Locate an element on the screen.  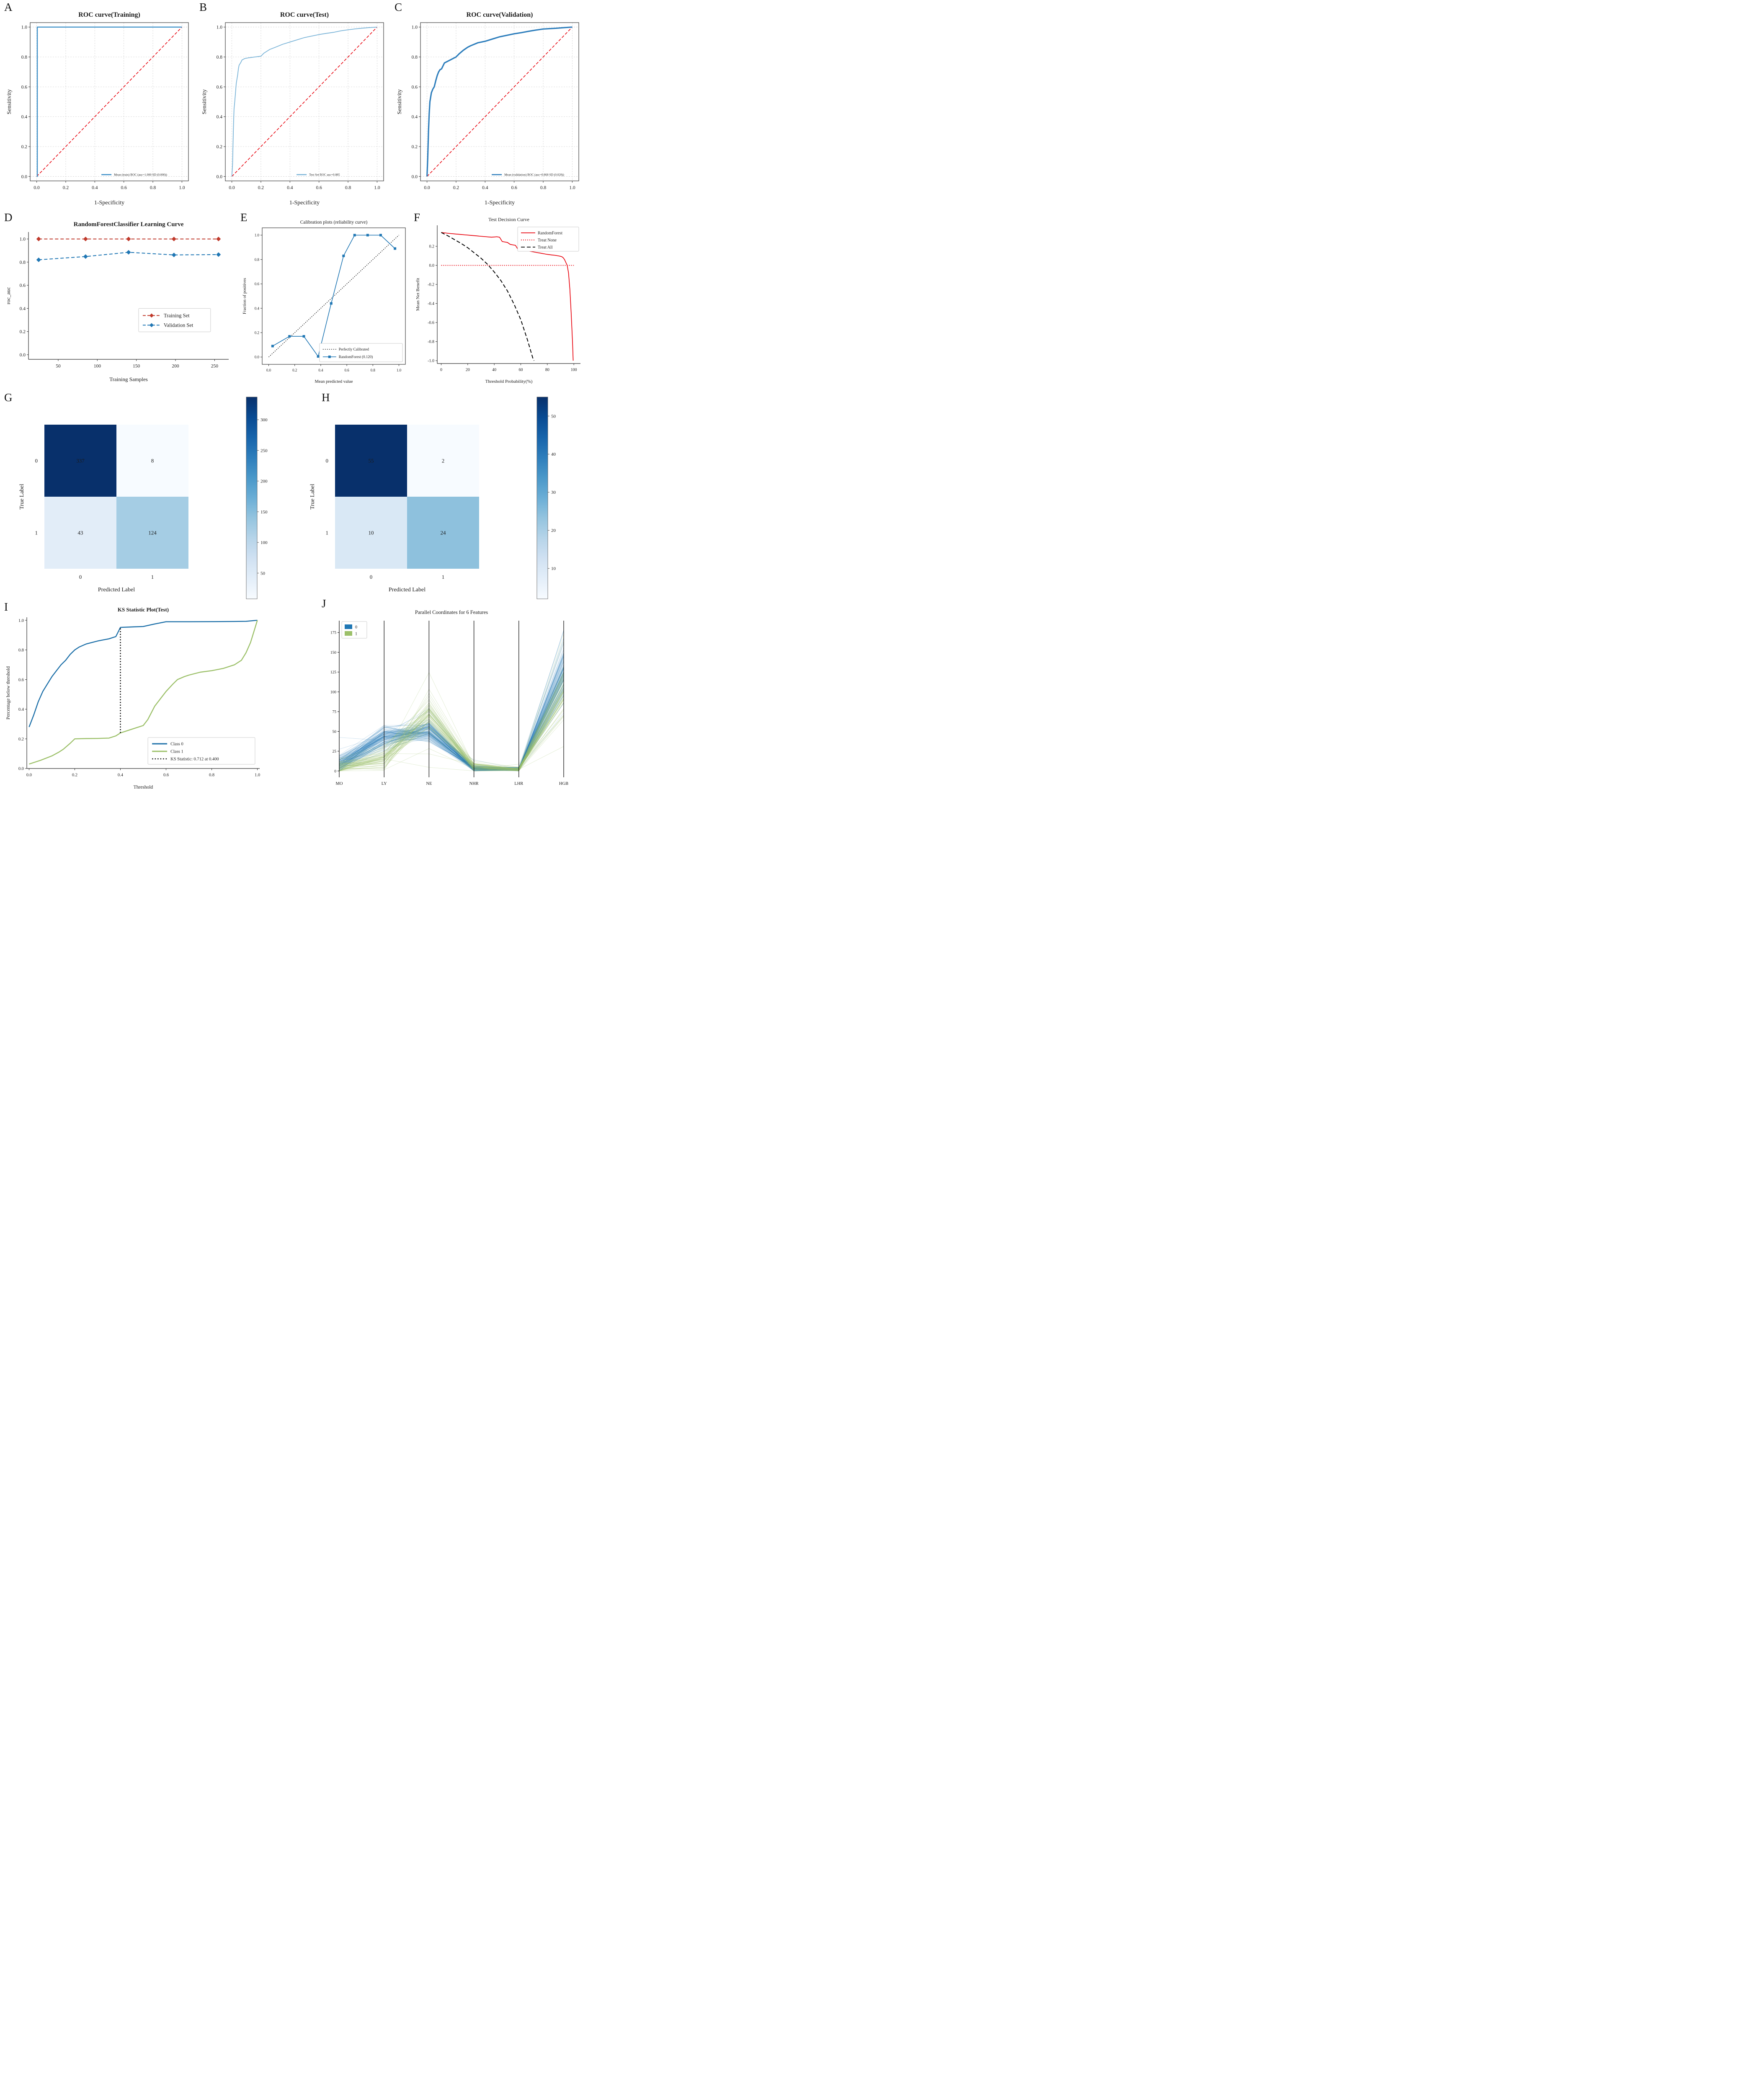
svg-text: True Label is located at coordinates (22, 496).